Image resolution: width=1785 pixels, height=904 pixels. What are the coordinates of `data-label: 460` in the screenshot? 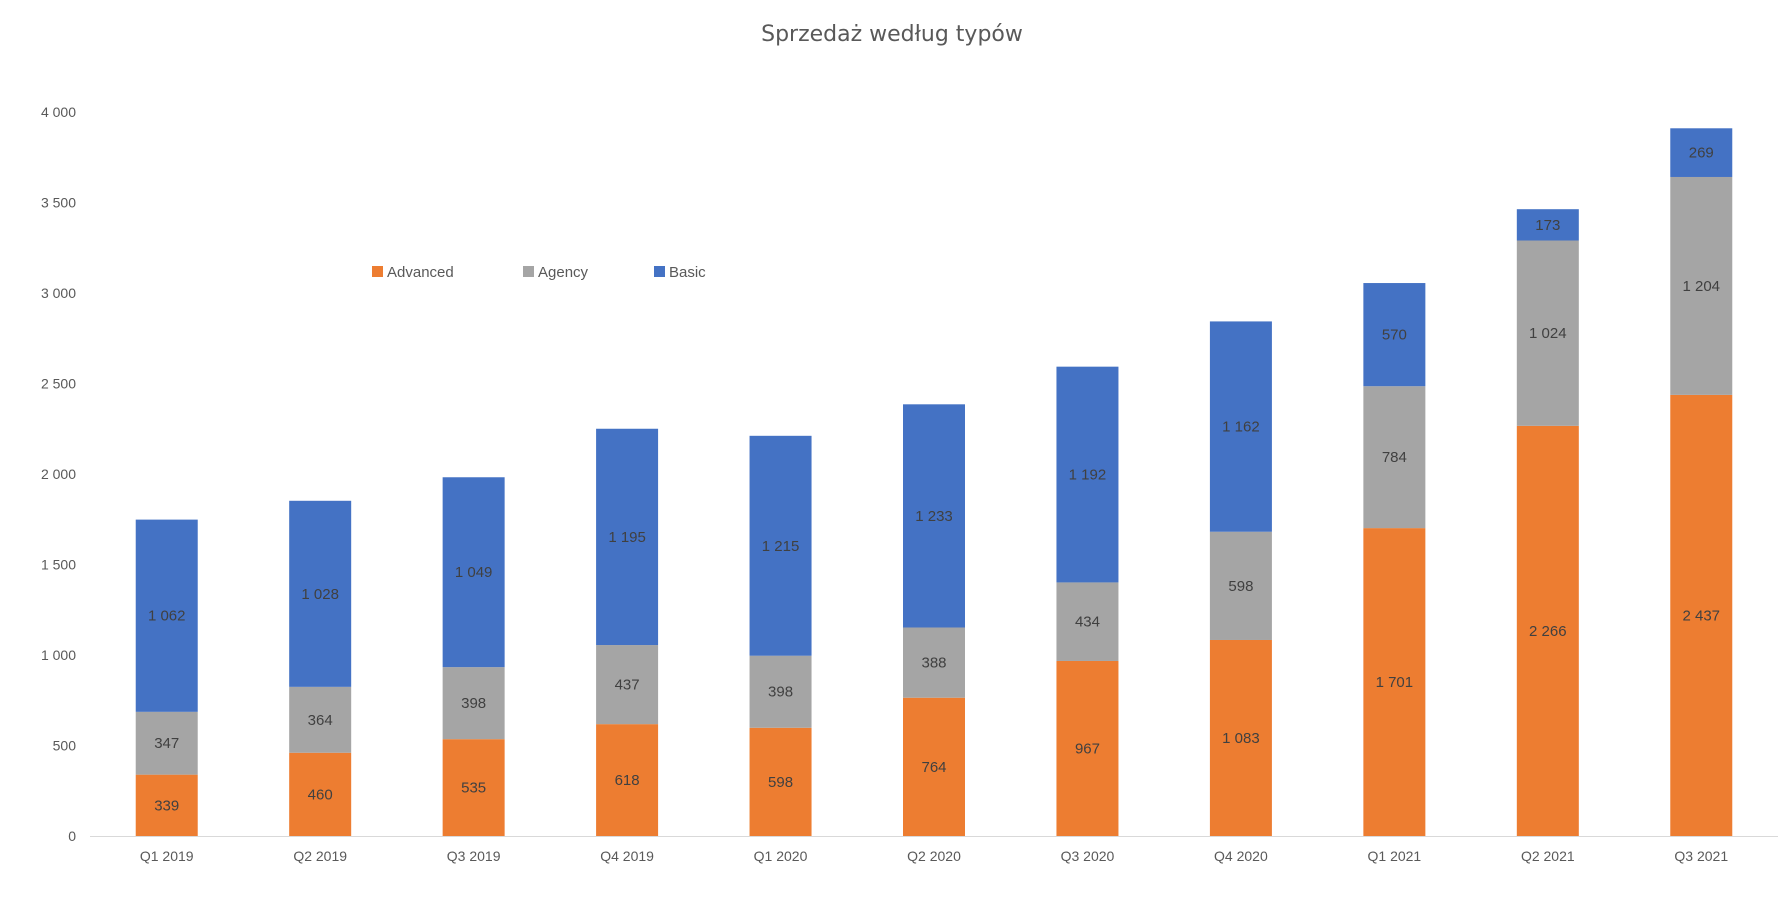 It's located at (320, 794).